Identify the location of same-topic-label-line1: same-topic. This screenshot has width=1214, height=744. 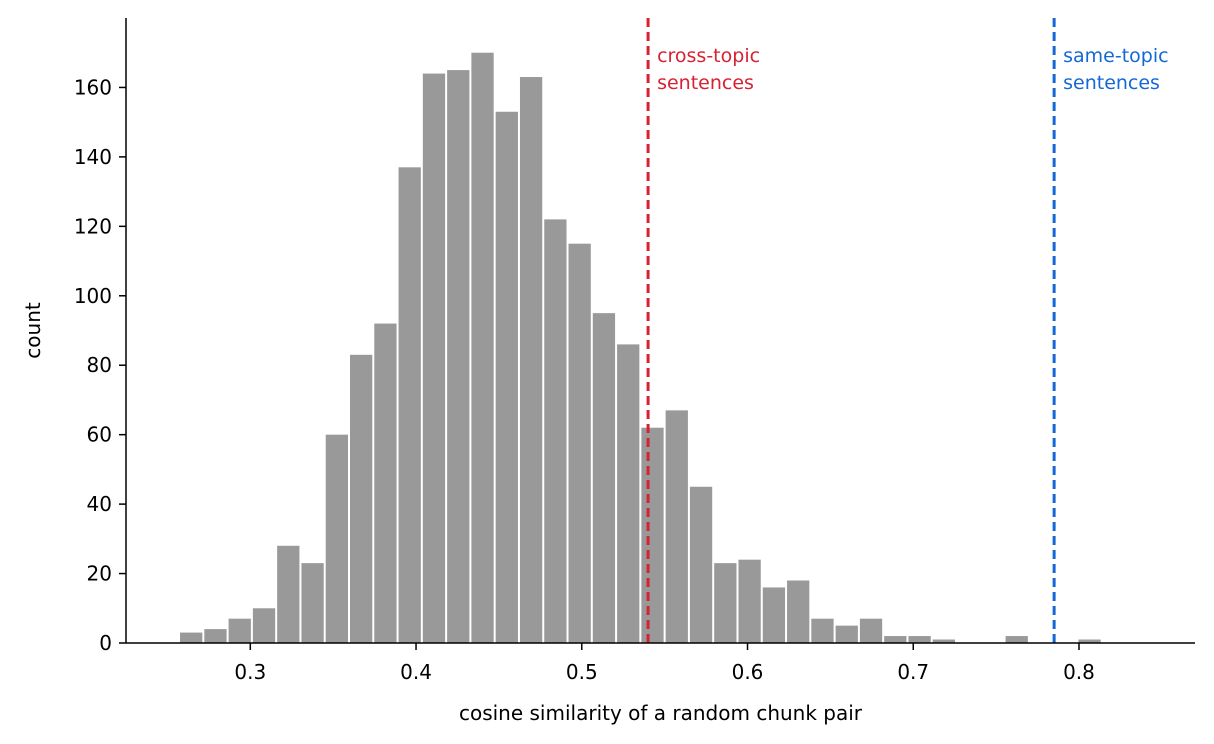
(1115, 56).